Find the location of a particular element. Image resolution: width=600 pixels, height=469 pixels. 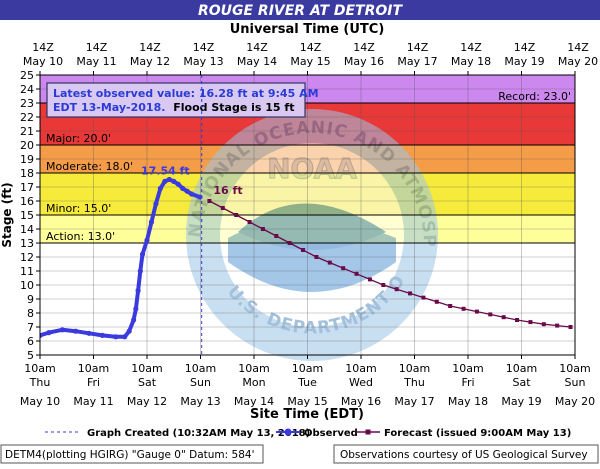

y-tick-label: 18 is located at coordinates (27, 173).